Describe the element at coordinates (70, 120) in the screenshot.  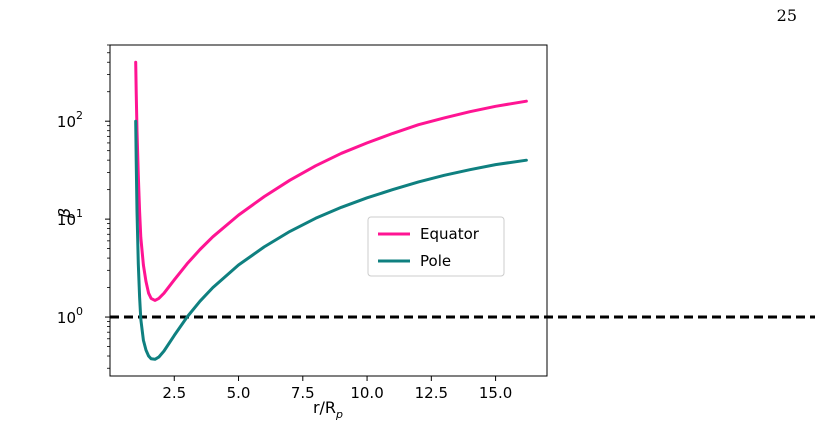
I see `y-tick-label: 10²` at that location.